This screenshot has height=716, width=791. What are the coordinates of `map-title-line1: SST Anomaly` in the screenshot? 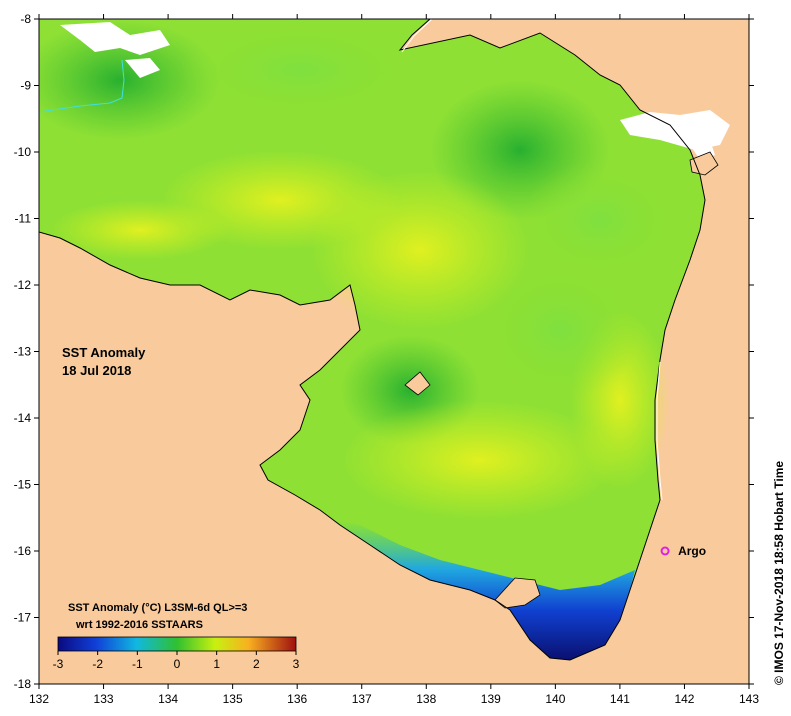 It's located at (104, 352).